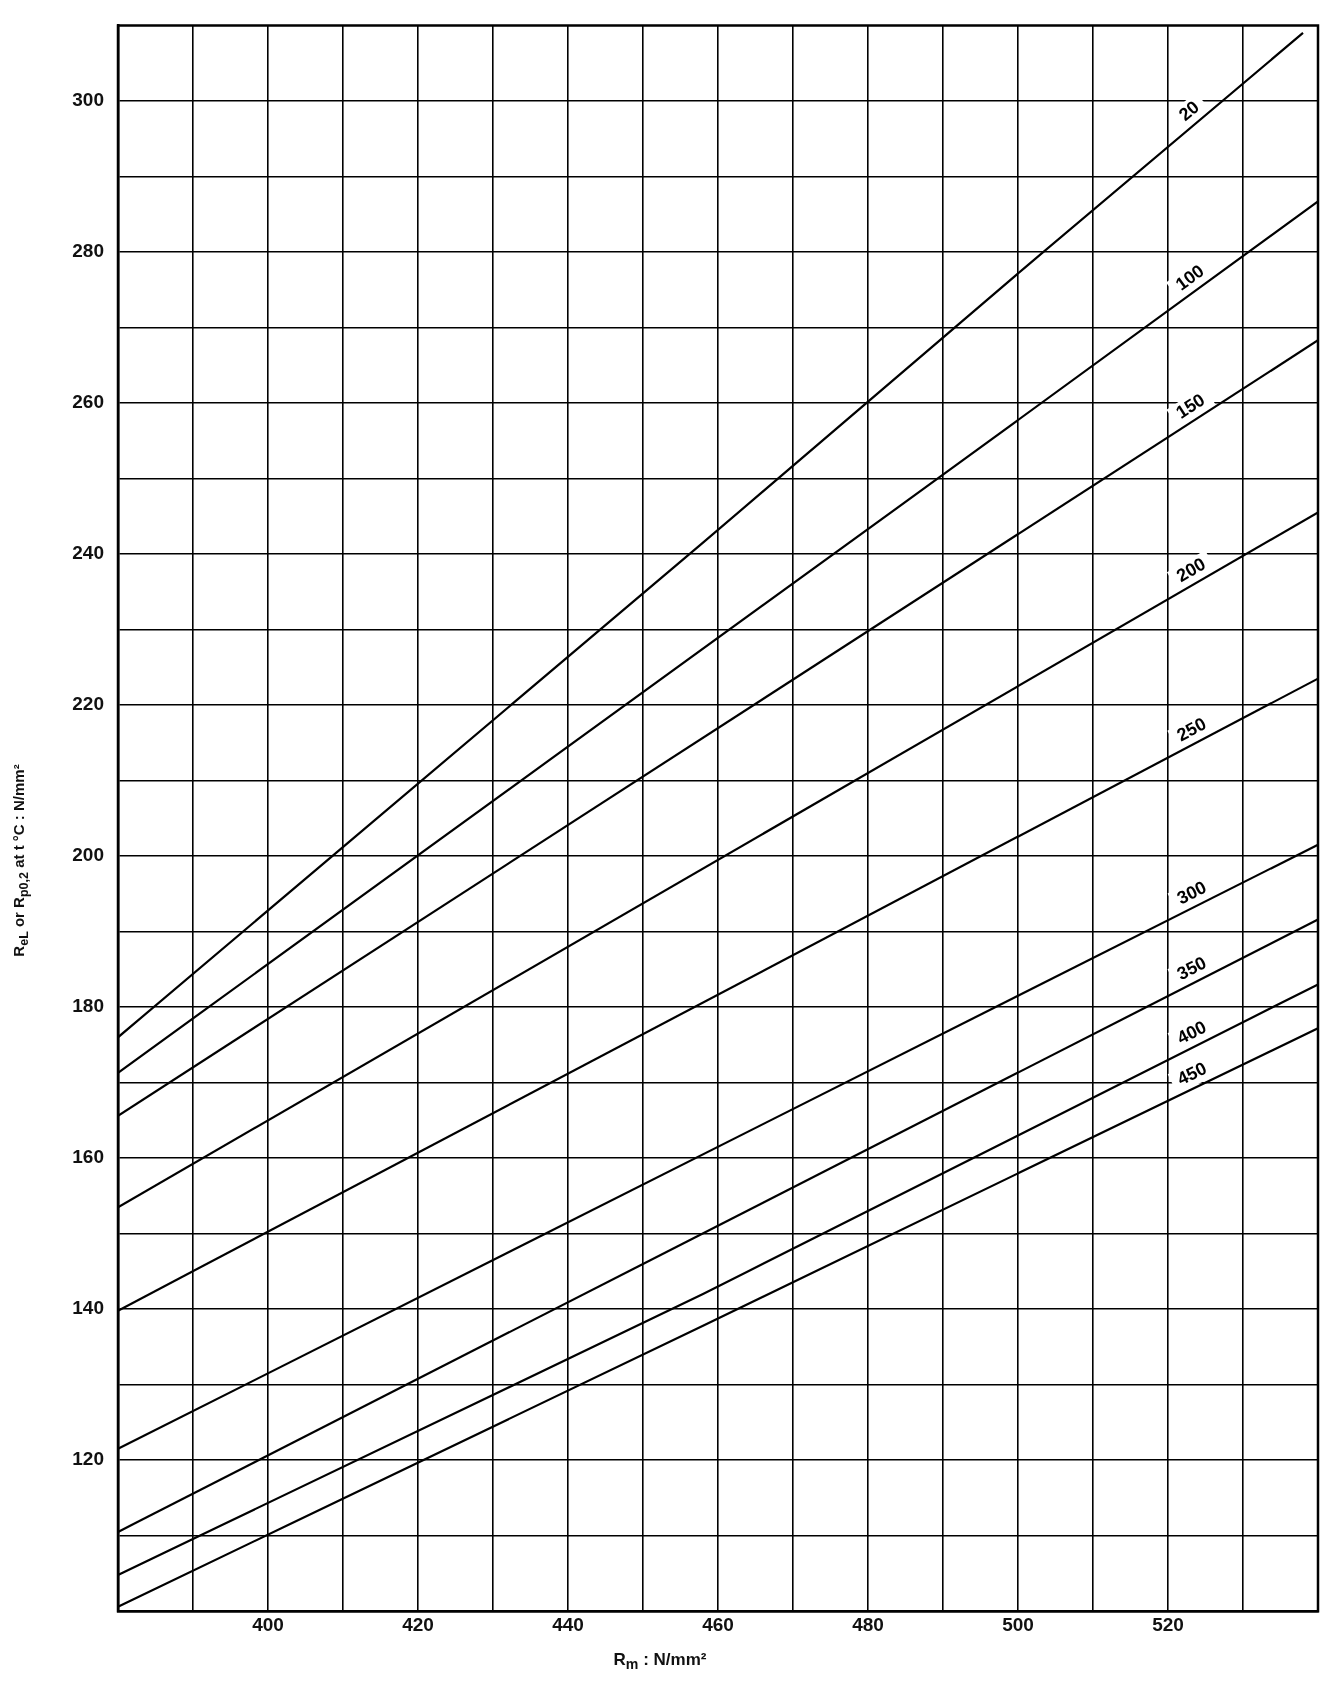 This screenshot has height=1682, width=1320. What do you see at coordinates (268, 1624) in the screenshot?
I see `x-tick-label: 400` at bounding box center [268, 1624].